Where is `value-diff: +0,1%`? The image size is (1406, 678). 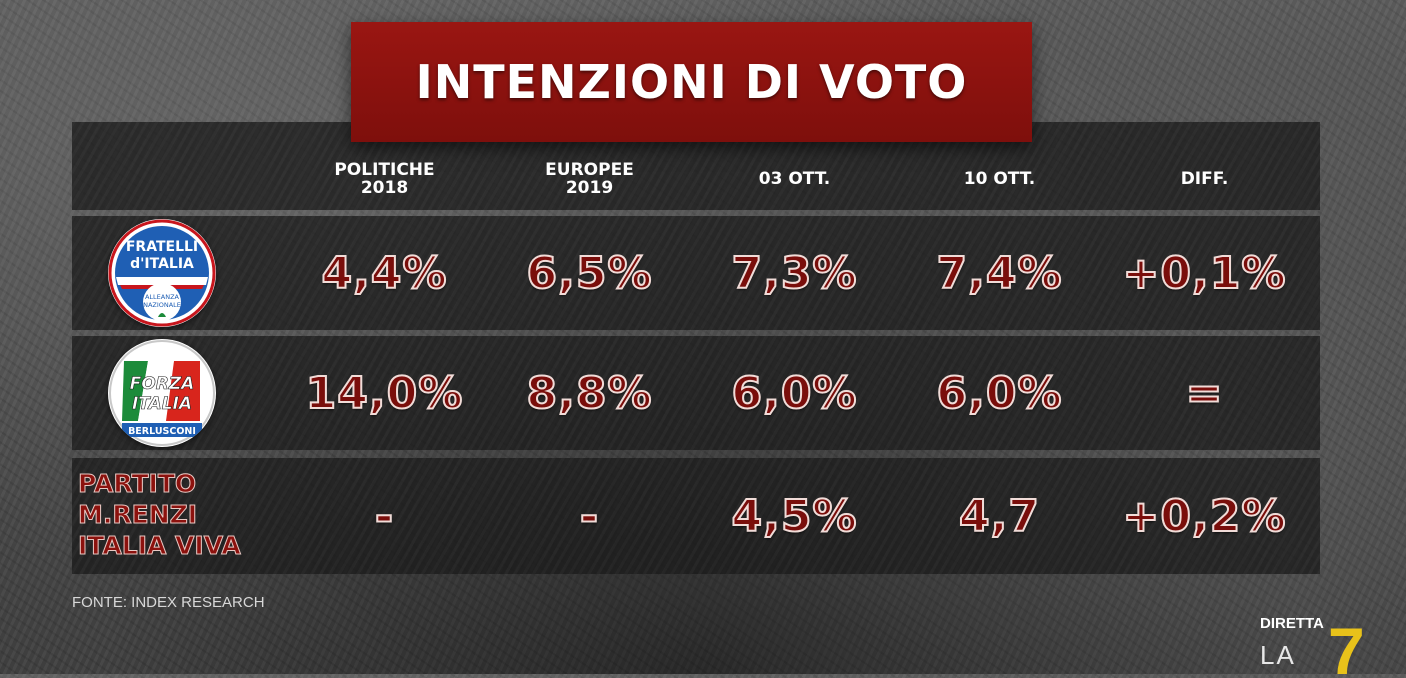
value-diff: +0,1% is located at coordinates (1204, 273).